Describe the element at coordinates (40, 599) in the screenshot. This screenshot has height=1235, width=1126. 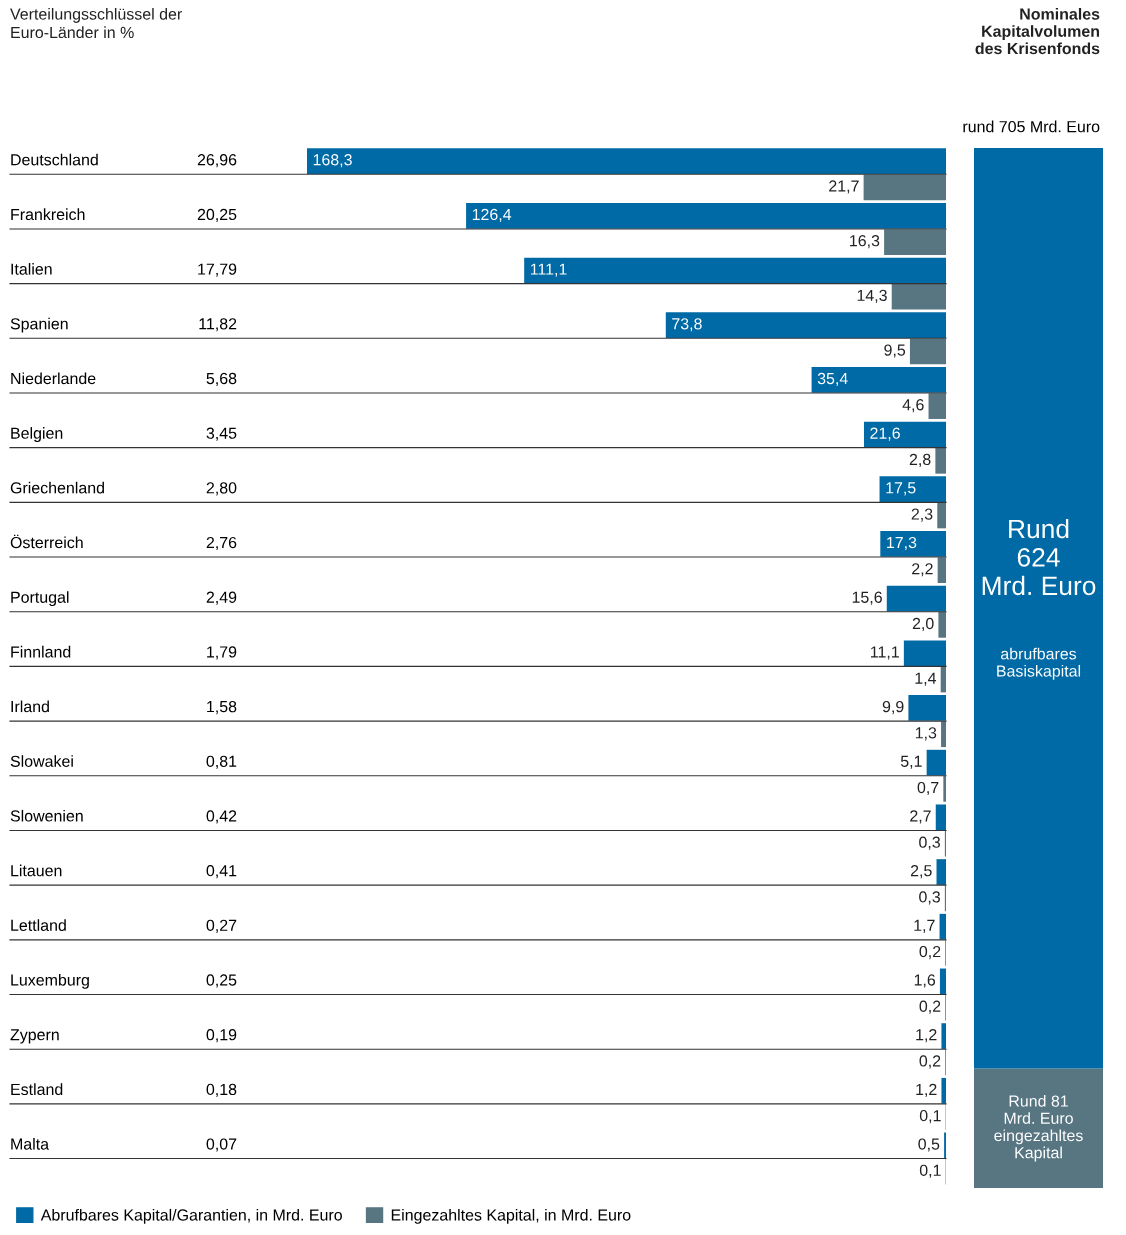
I see `category-label: Portugal` at that location.